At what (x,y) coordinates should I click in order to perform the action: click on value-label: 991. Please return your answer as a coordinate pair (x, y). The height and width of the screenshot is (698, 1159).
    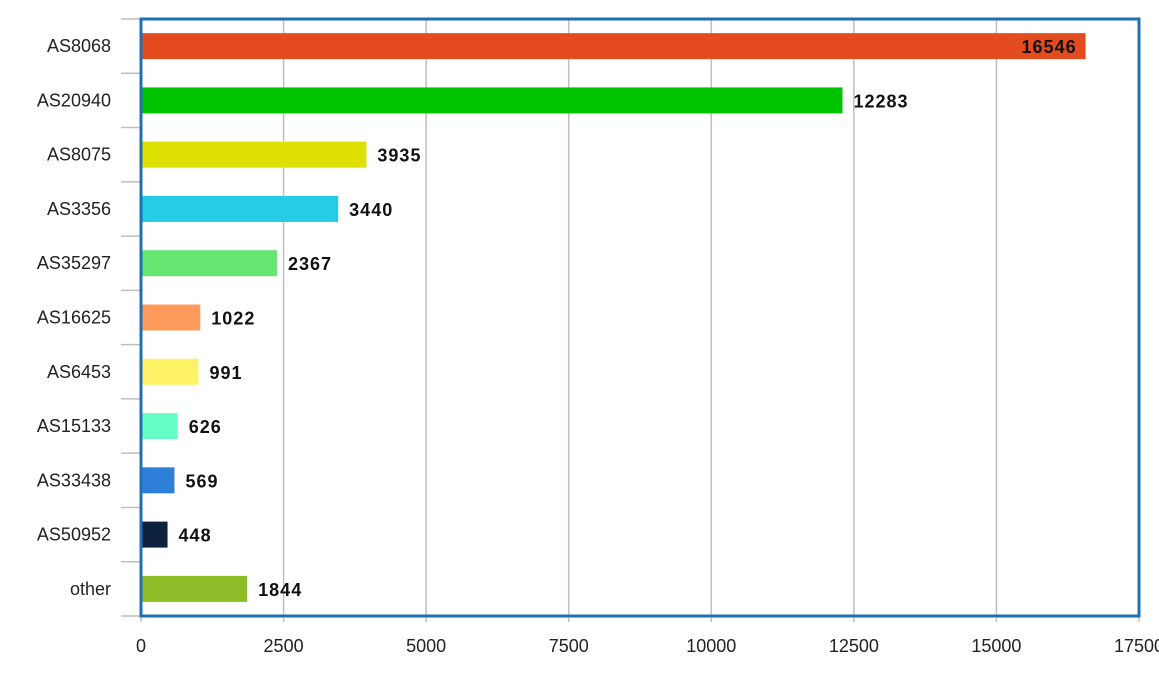
    Looking at the image, I should click on (226, 373).